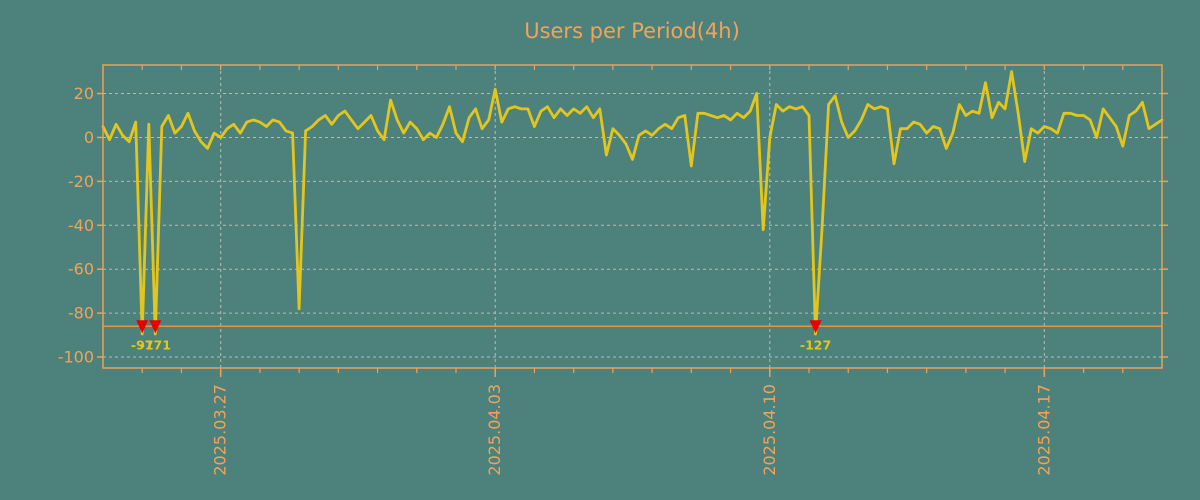 Image resolution: width=1200 pixels, height=500 pixels. What do you see at coordinates (481, 336) in the screenshot?
I see `marker-layer: -97-171 -127` at bounding box center [481, 336].